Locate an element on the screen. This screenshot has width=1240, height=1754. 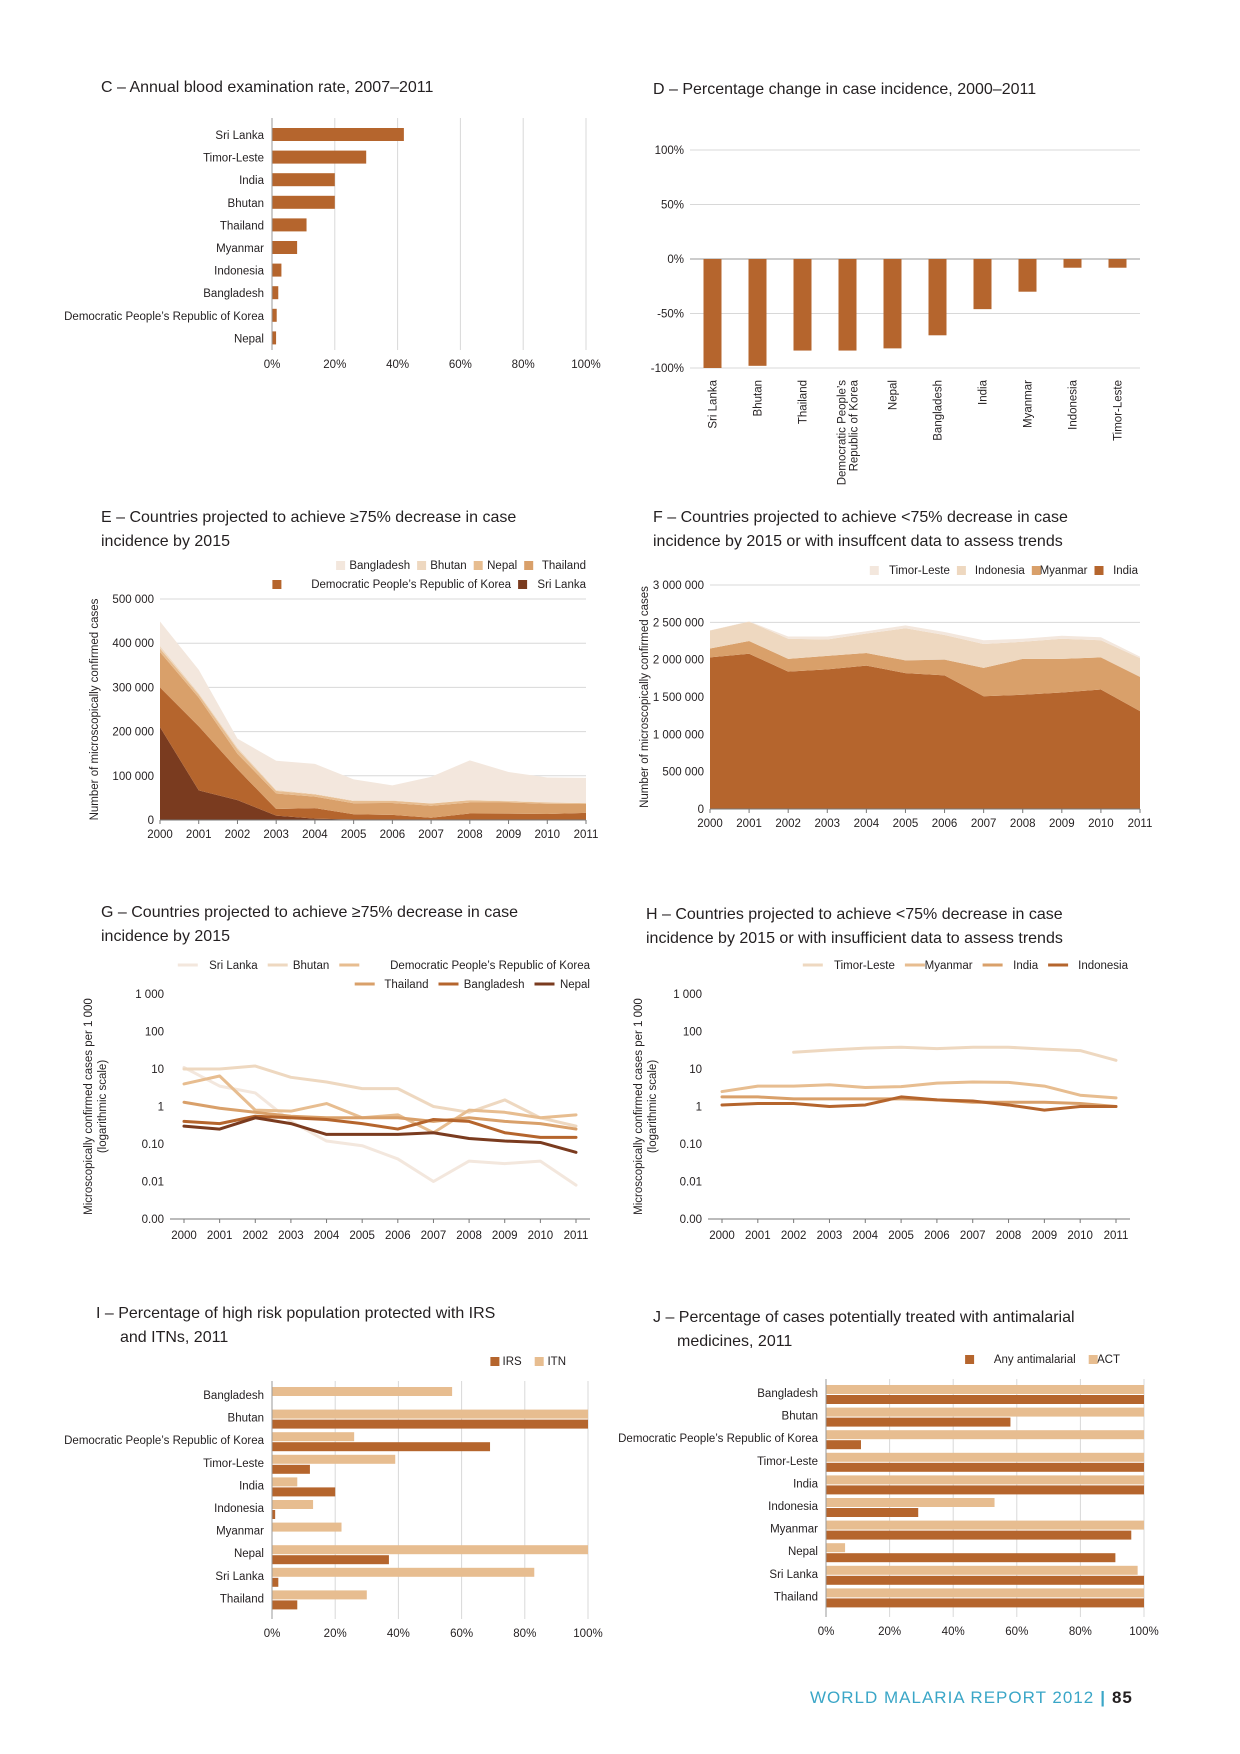
legend-label: ACT is located at coordinates (1108, 1360).